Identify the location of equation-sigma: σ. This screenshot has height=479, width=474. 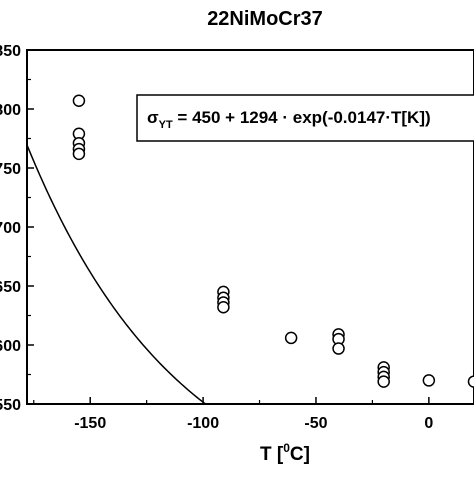
(153, 117).